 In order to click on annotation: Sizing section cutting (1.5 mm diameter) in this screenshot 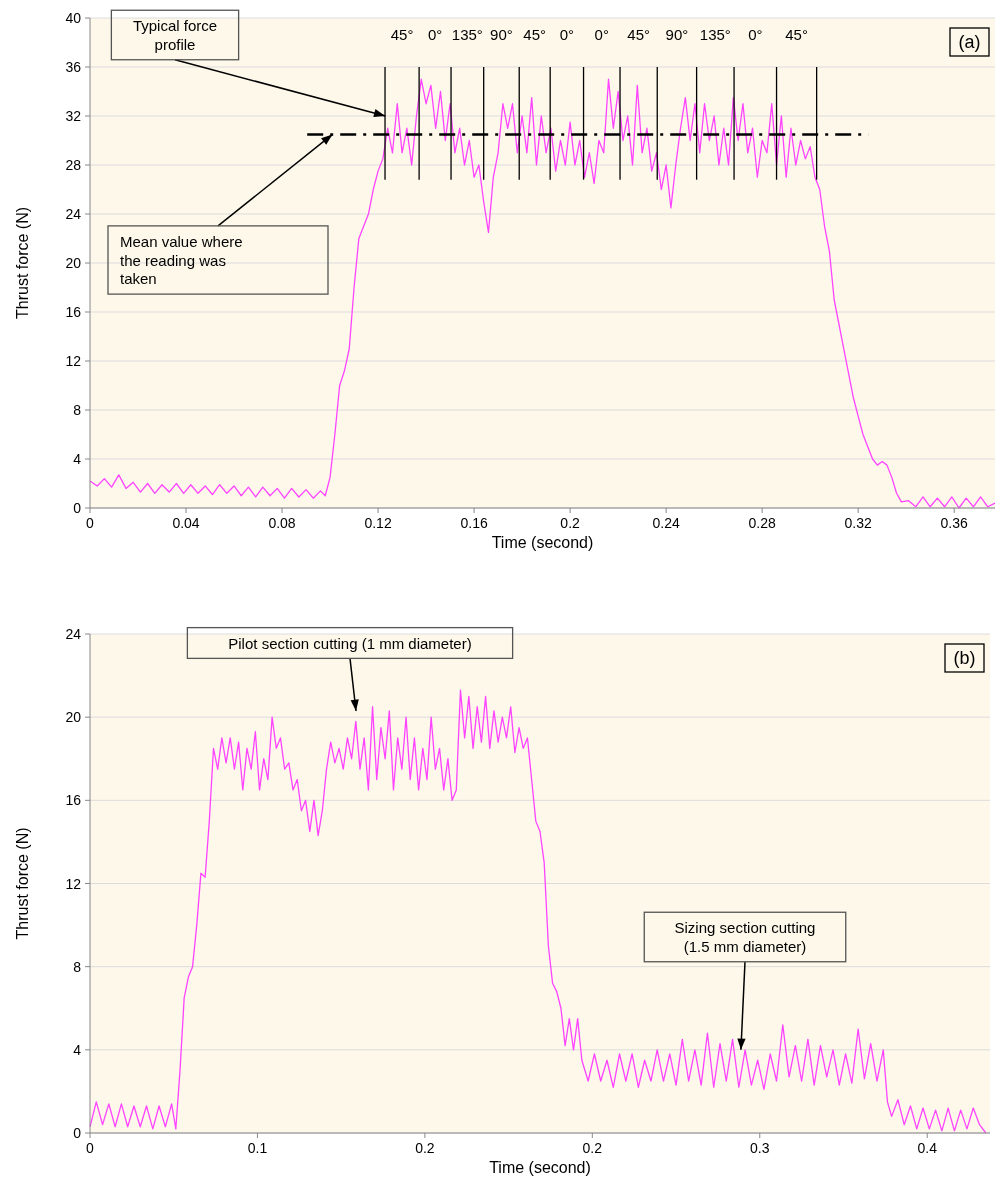, I will do `click(745, 937)`.